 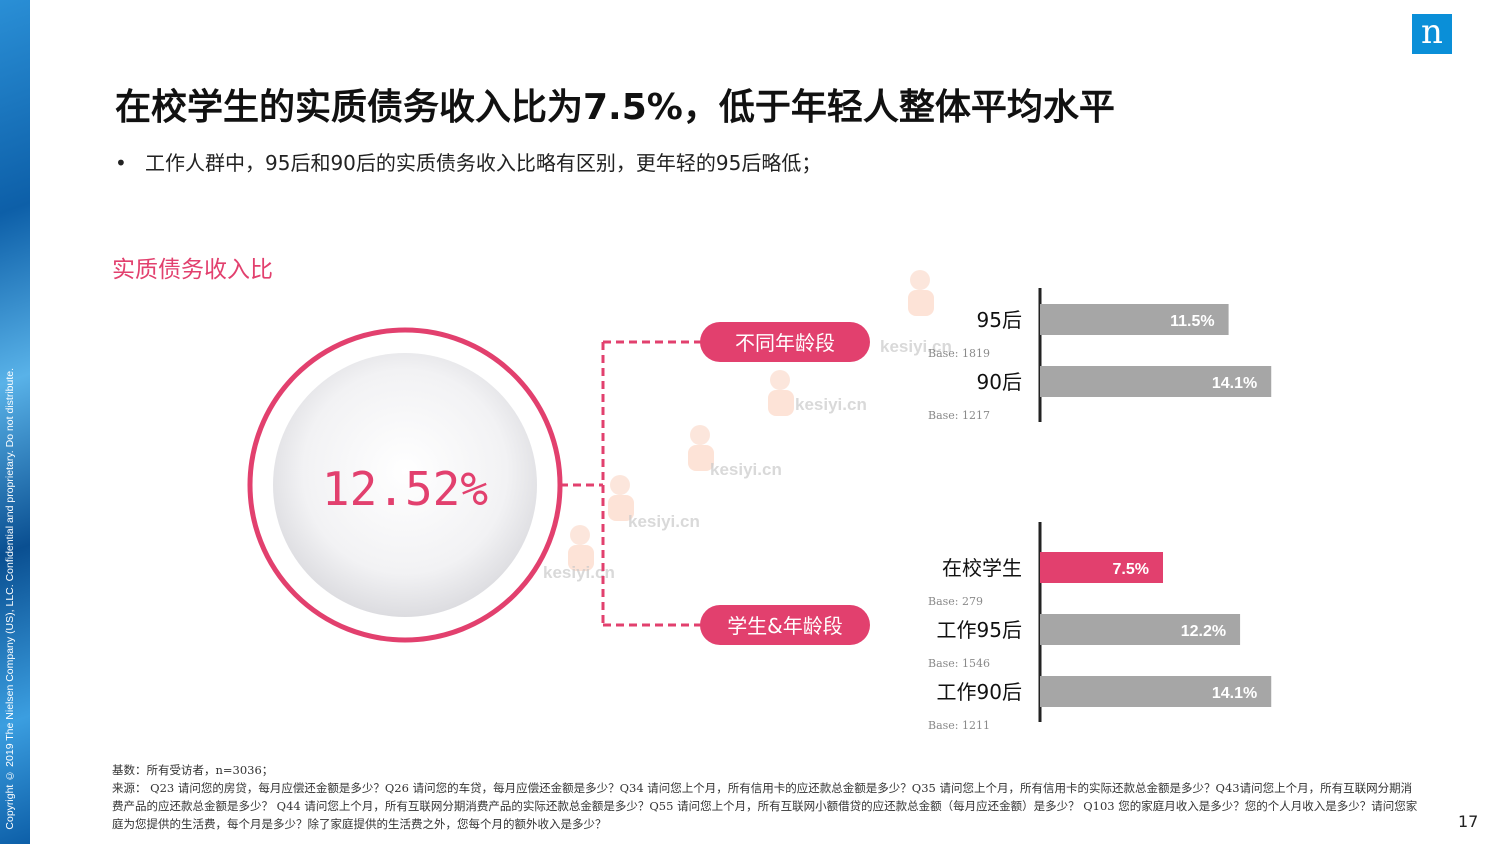 What do you see at coordinates (979, 692) in the screenshot?
I see `category-label: 工作90后` at bounding box center [979, 692].